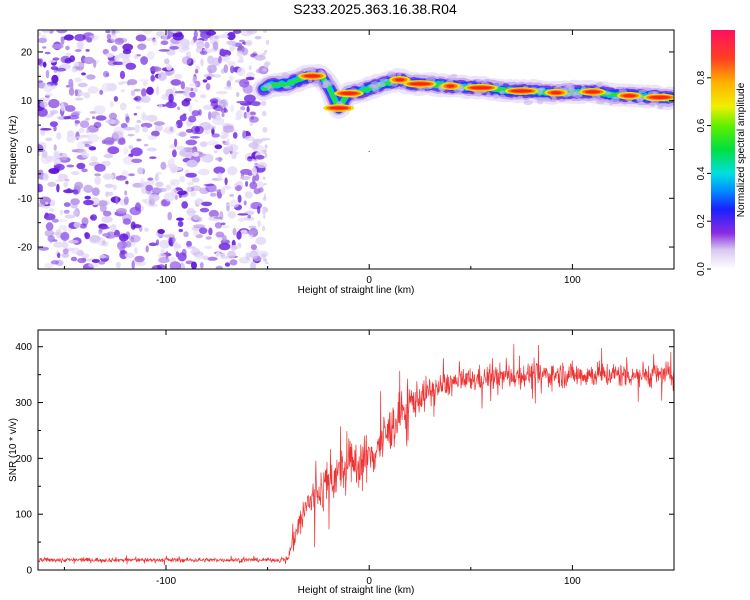 The height and width of the screenshot is (600, 750). What do you see at coordinates (375, 9) in the screenshot?
I see `figure-title: S233.2025.363.16.38.R04` at bounding box center [375, 9].